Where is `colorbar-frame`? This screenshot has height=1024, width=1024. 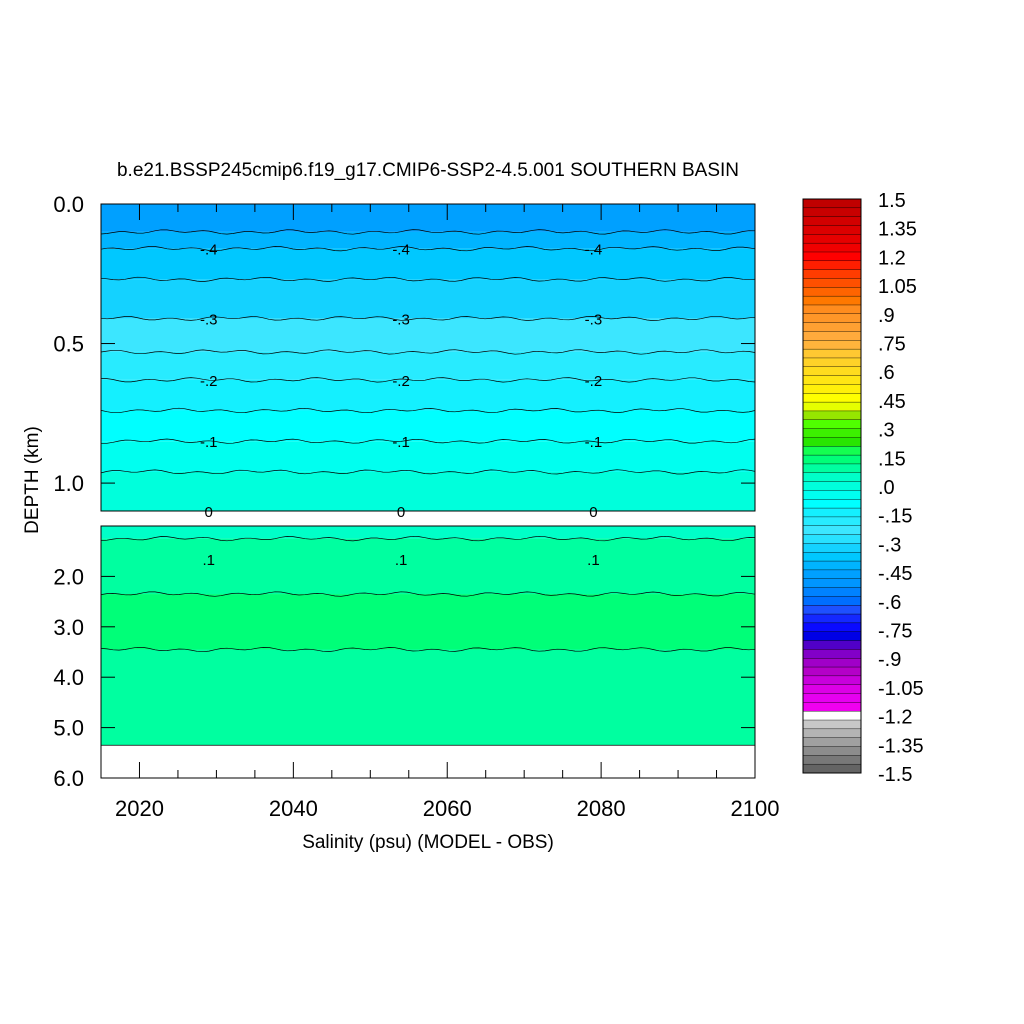
colorbar-frame is located at coordinates (832, 486).